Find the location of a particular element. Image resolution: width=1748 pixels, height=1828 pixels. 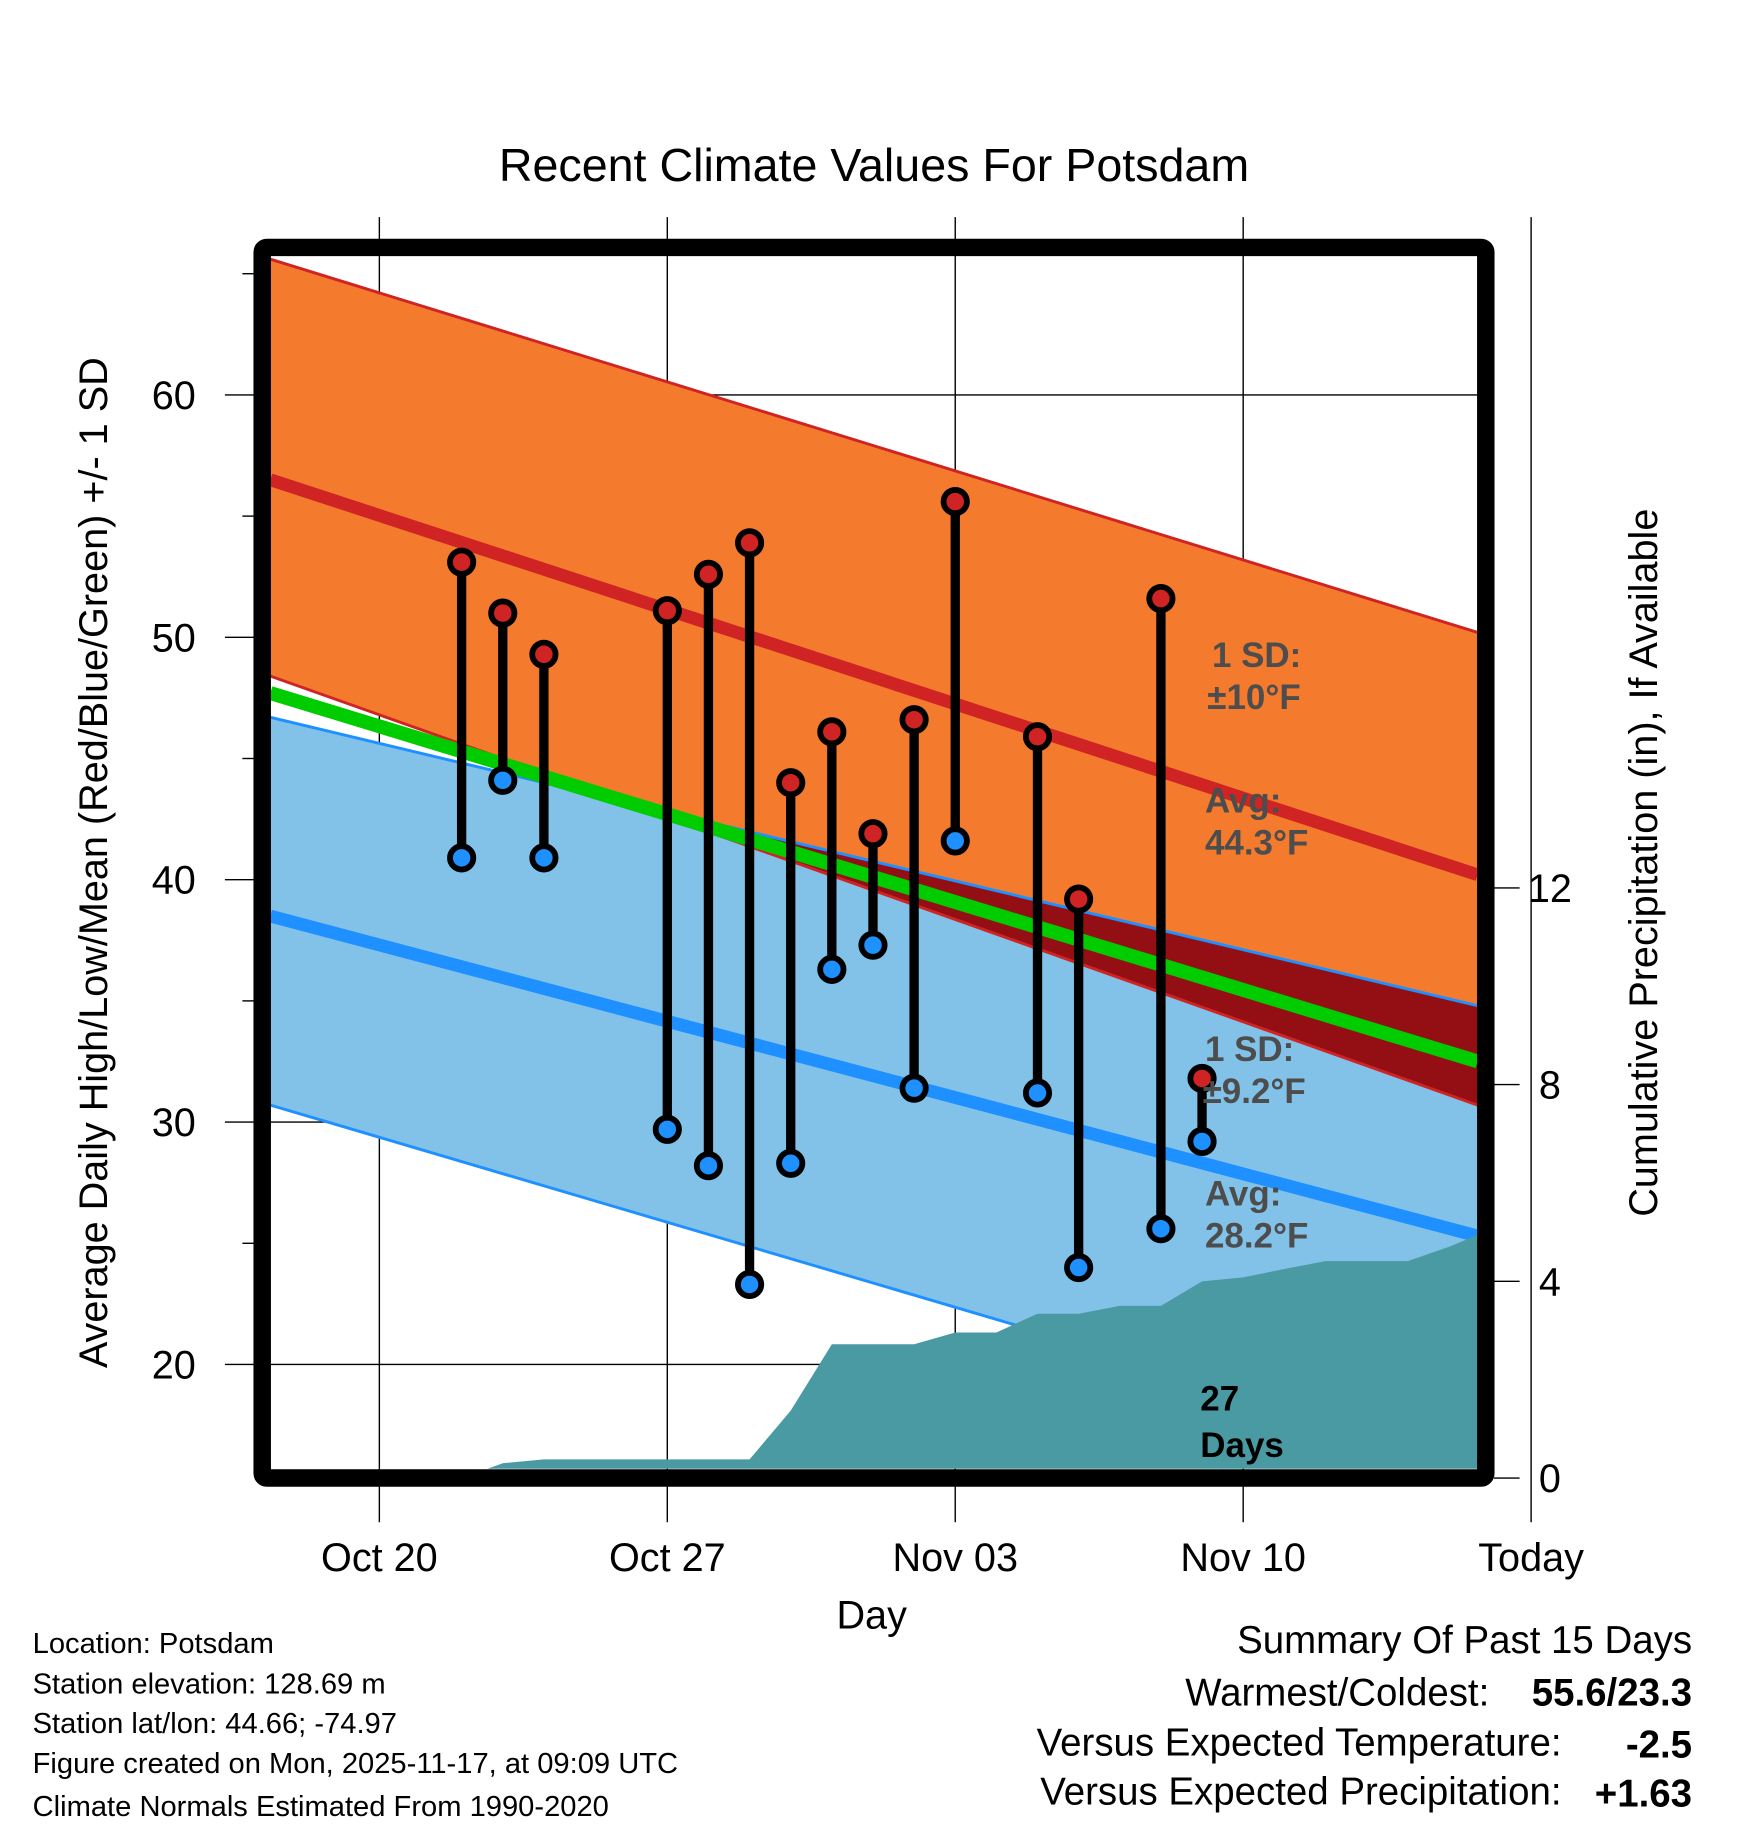

x-tick-label: Today is located at coordinates (1531, 1558).